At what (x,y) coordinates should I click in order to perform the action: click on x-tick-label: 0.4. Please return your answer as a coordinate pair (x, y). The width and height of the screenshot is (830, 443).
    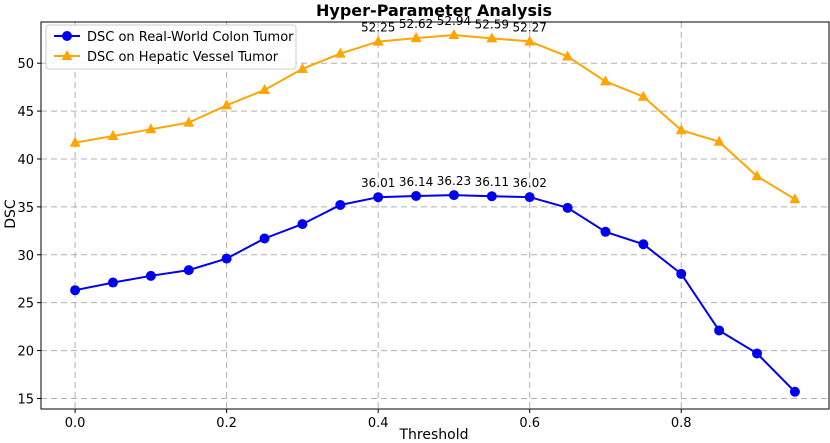
    Looking at the image, I should click on (378, 423).